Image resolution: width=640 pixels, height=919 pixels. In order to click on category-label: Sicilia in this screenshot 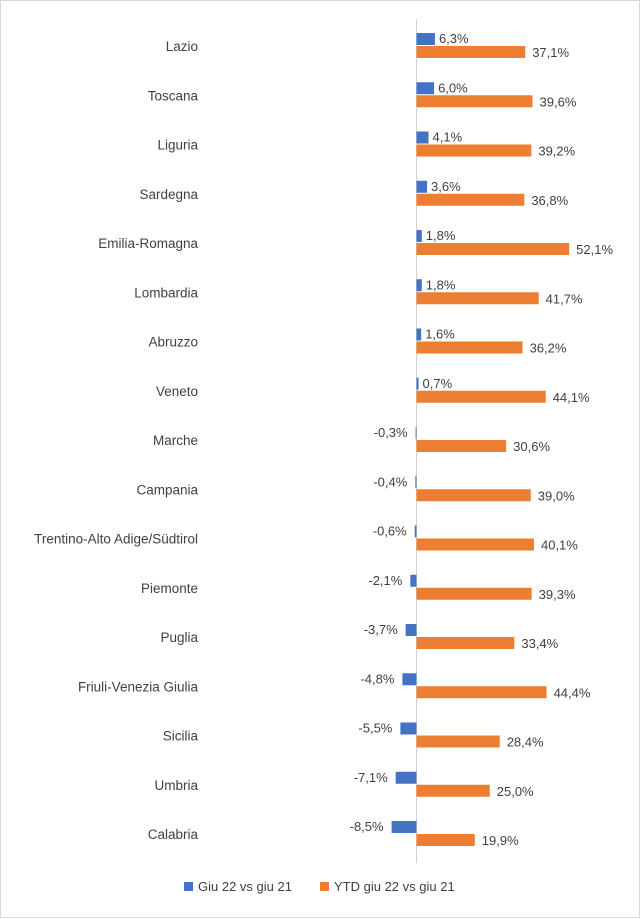, I will do `click(181, 736)`.